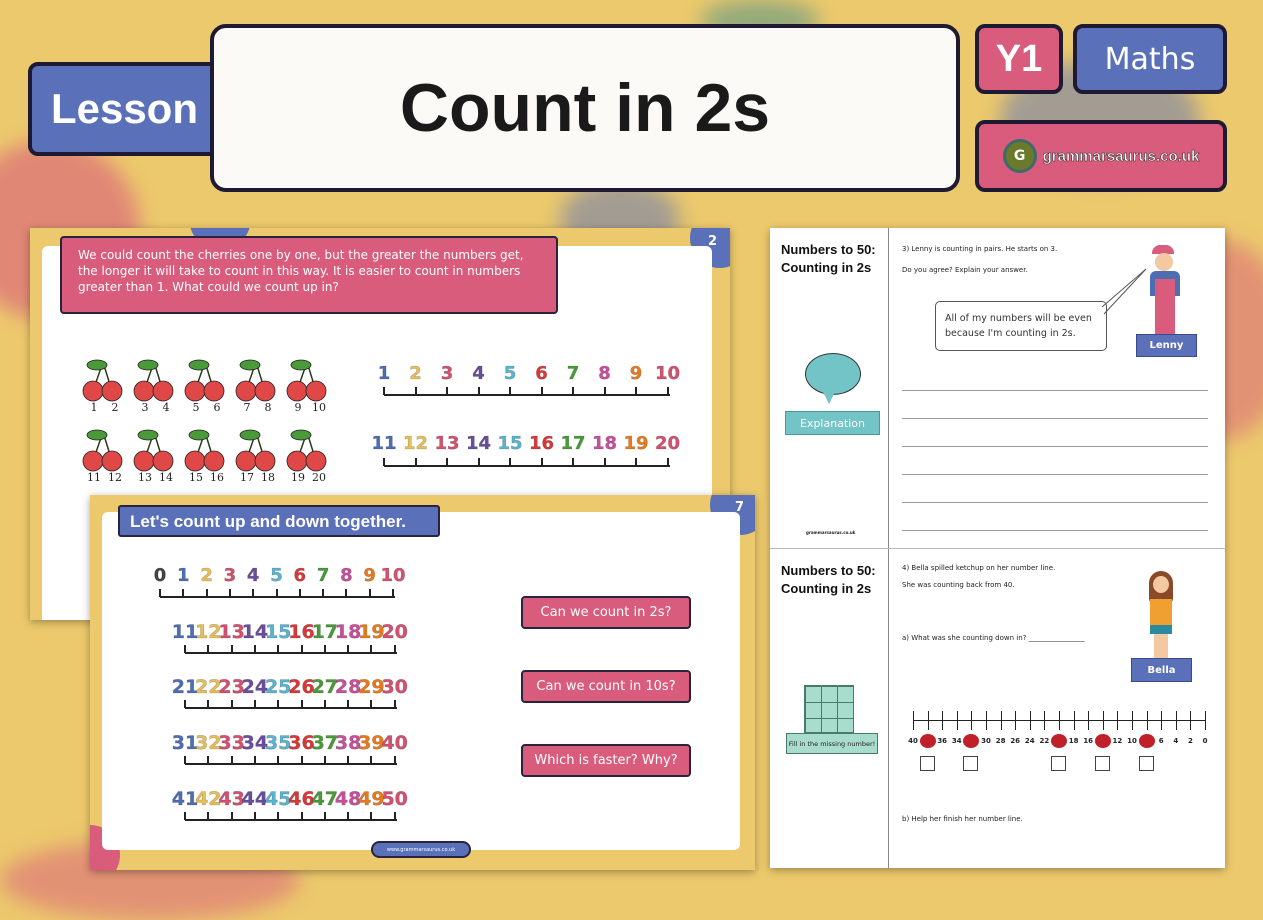 Image resolution: width=1263 pixels, height=920 pixels. What do you see at coordinates (1101, 156) in the screenshot?
I see `brand-badge: G grammarsaurus.co.uk` at bounding box center [1101, 156].